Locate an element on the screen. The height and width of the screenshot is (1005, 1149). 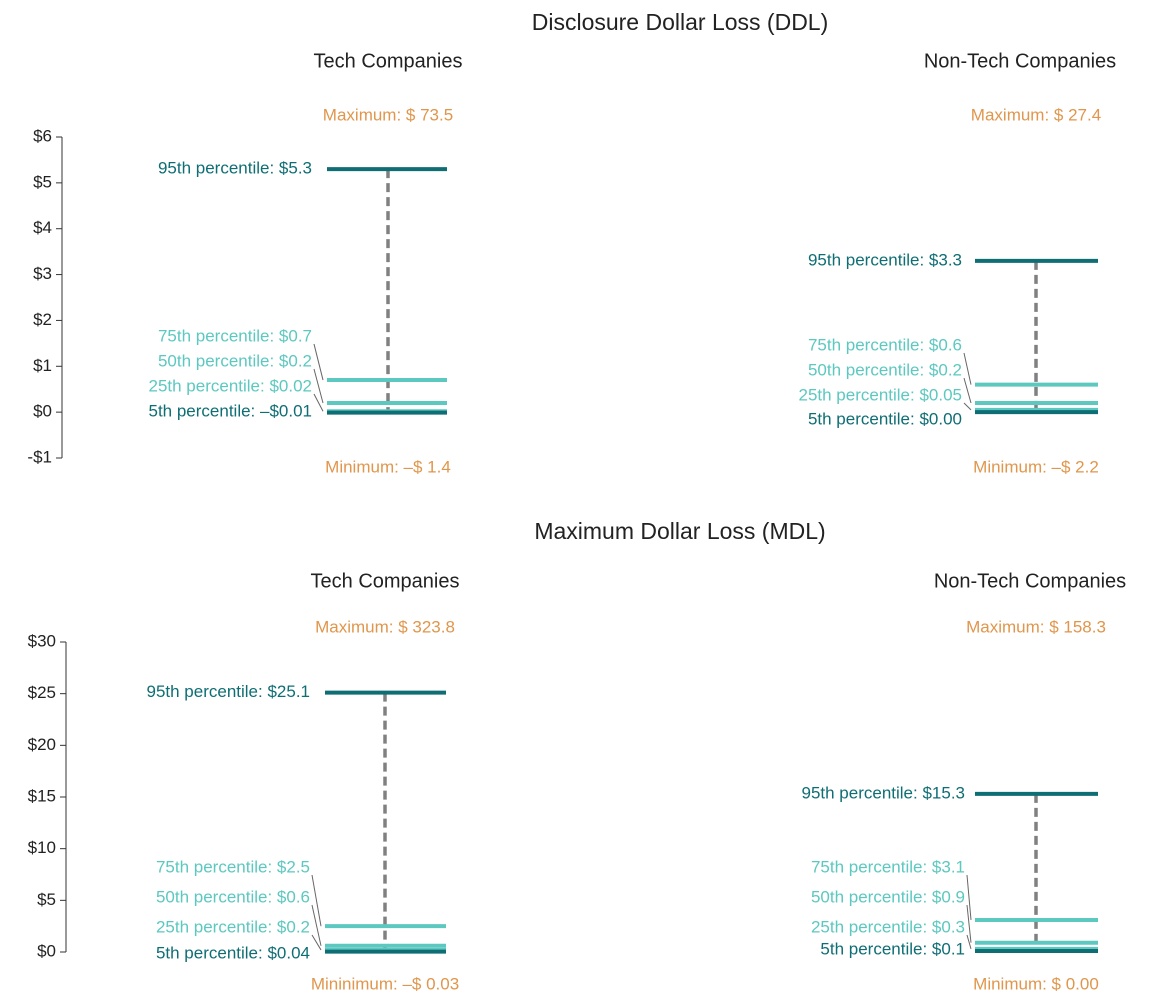
percentile-label: 5th percentile: $0.1 is located at coordinates (892, 948).